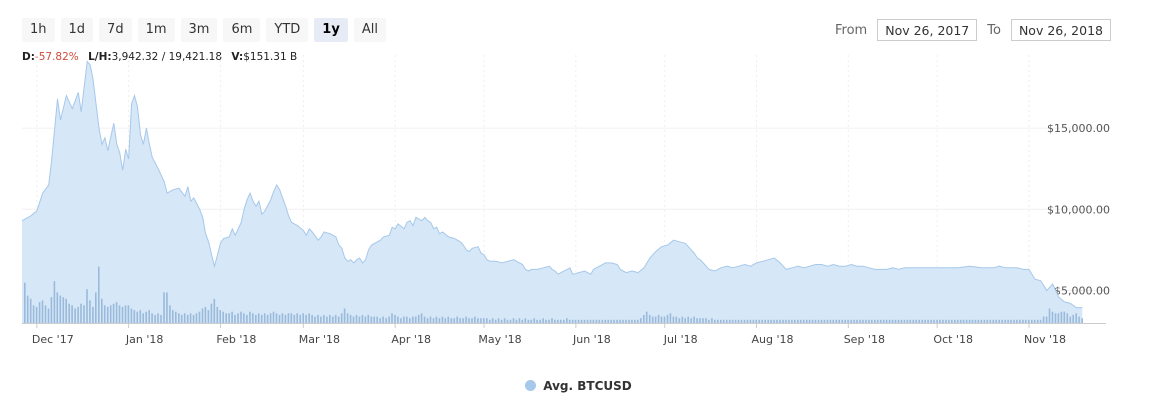 This screenshot has height=405, width=1157. Describe the element at coordinates (236, 339) in the screenshot. I see `x-tick-label: Feb '18` at that location.